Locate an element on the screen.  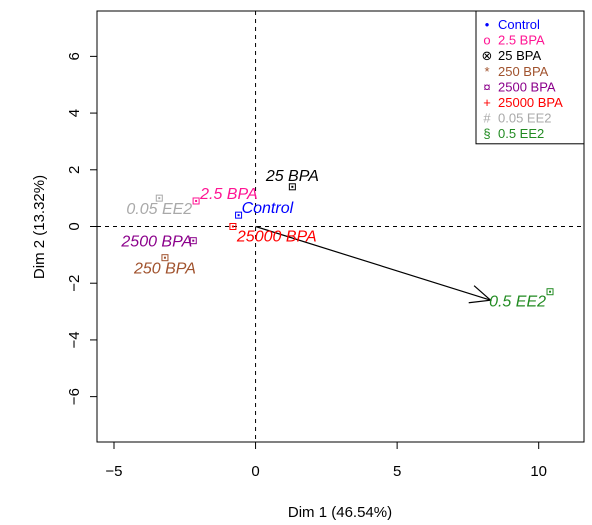
legend-symbol: o is located at coordinates (486, 40).